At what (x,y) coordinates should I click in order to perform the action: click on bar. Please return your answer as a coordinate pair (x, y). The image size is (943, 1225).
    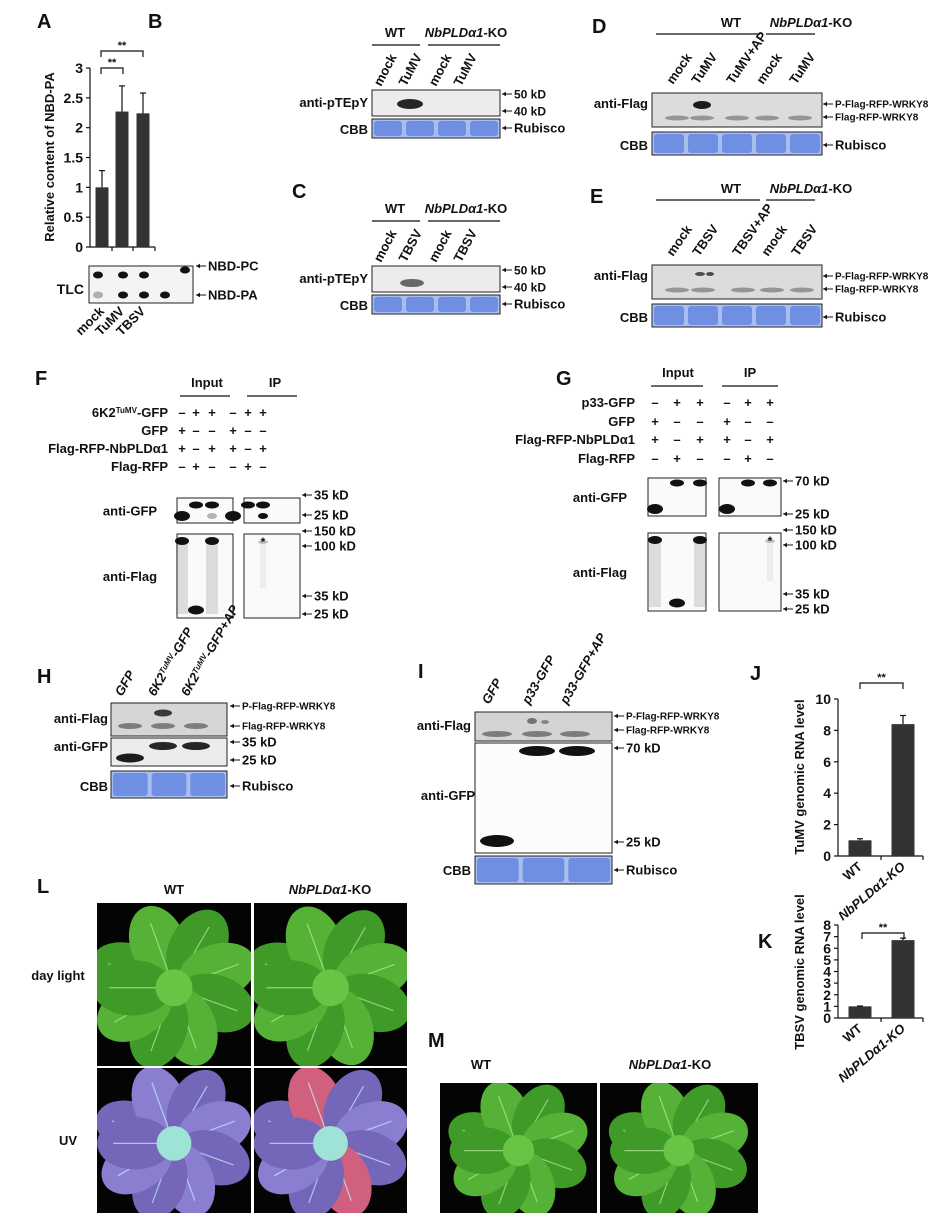
    Looking at the image, I should click on (860, 1012).